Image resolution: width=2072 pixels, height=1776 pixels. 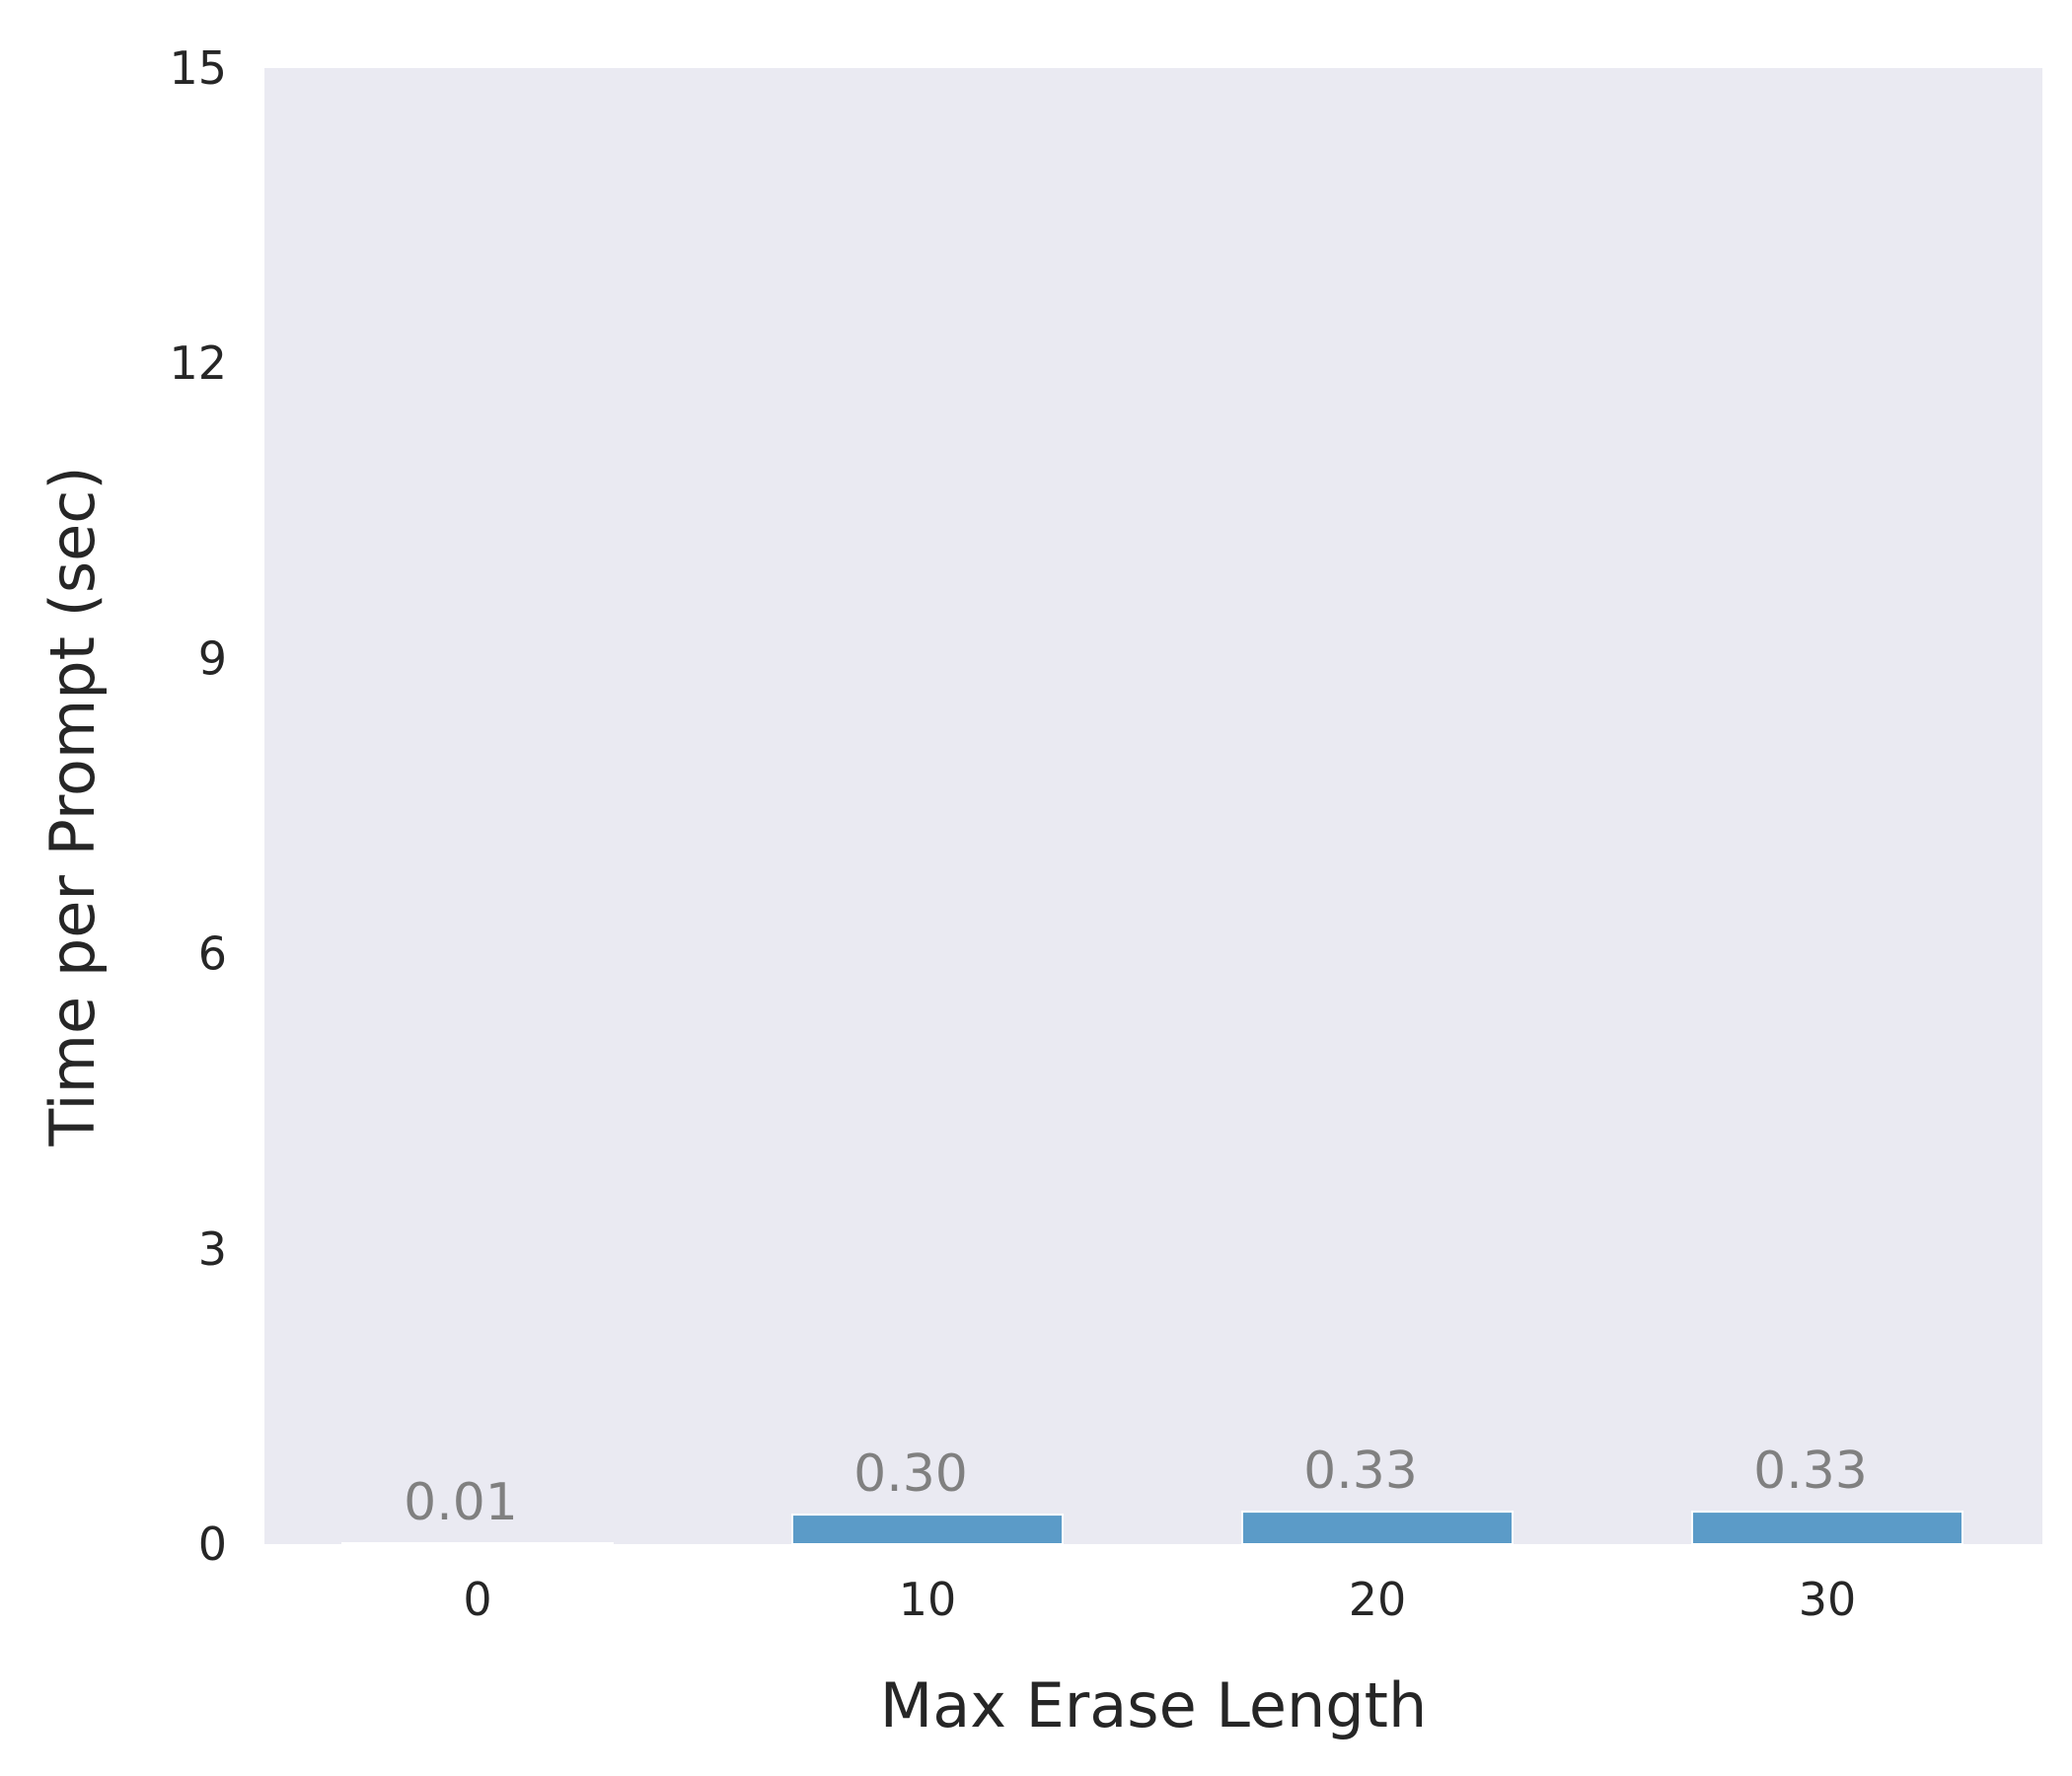 I want to click on y-axis-ticks: 0 3 6 9 12 15, so click(x=198, y=806).